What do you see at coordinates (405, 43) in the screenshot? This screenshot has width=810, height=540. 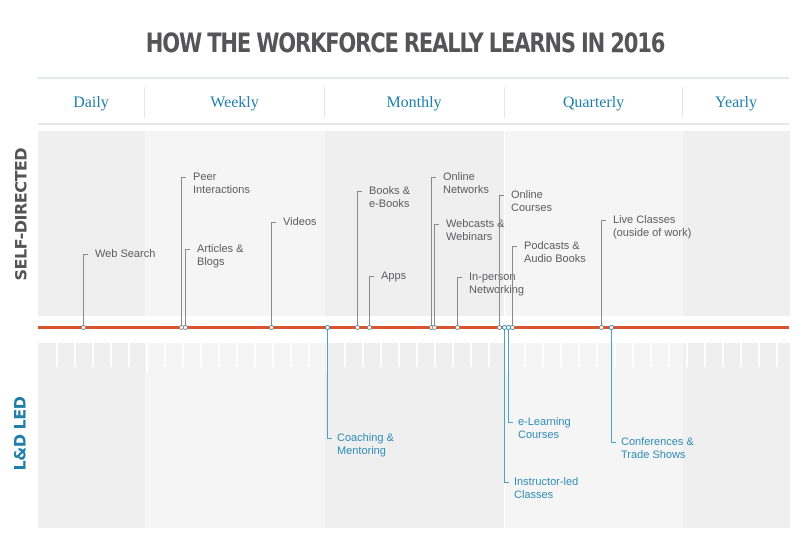 I see `chart-title: HOW THE WORKFORCE REALLY LEARNS IN 2016` at bounding box center [405, 43].